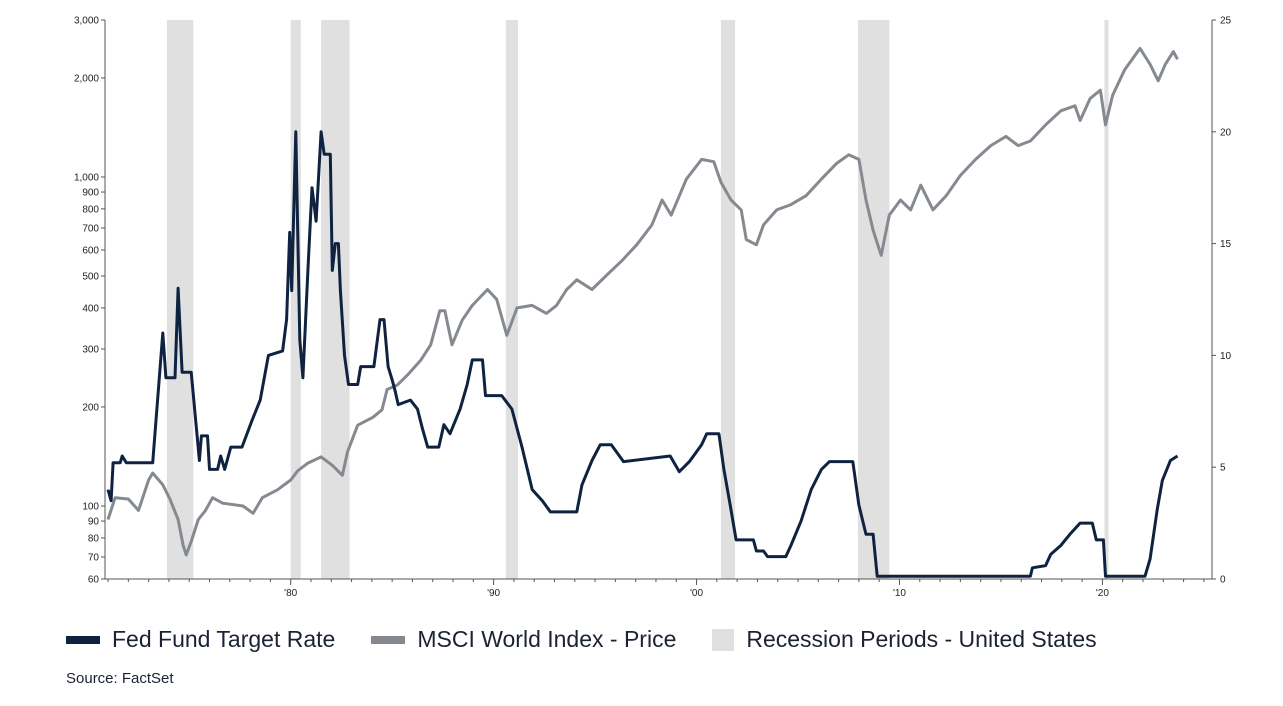  Describe the element at coordinates (83, 639) in the screenshot. I see `legend-swatch-fed` at that location.